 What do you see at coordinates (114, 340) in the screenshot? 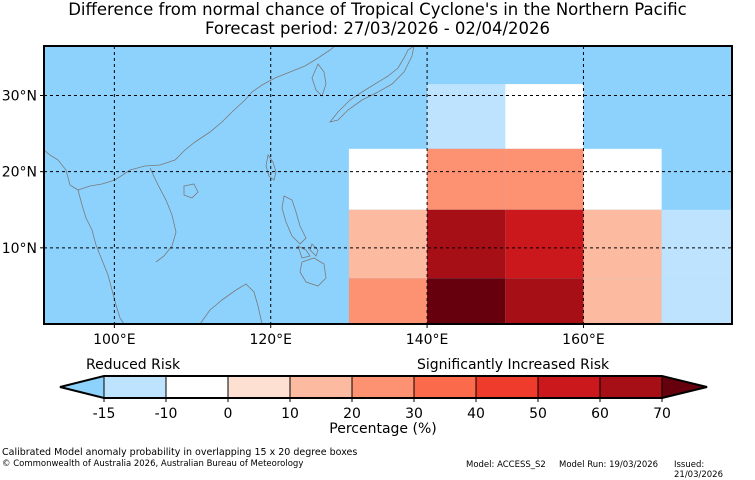
I see `x-tick-label: 100°E` at bounding box center [114, 340].